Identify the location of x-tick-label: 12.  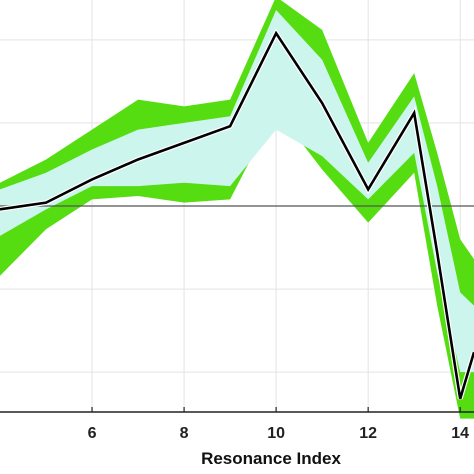
(368, 433).